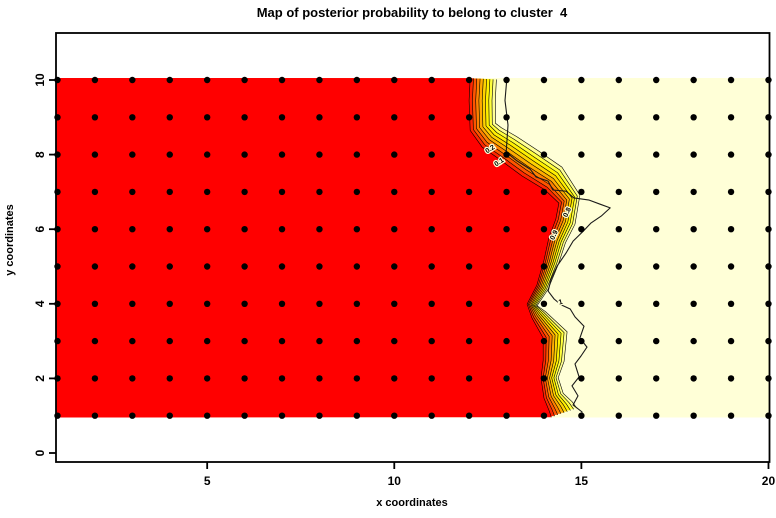 The width and height of the screenshot is (776, 518). I want to click on y-tick-label: 10, so click(40, 80).